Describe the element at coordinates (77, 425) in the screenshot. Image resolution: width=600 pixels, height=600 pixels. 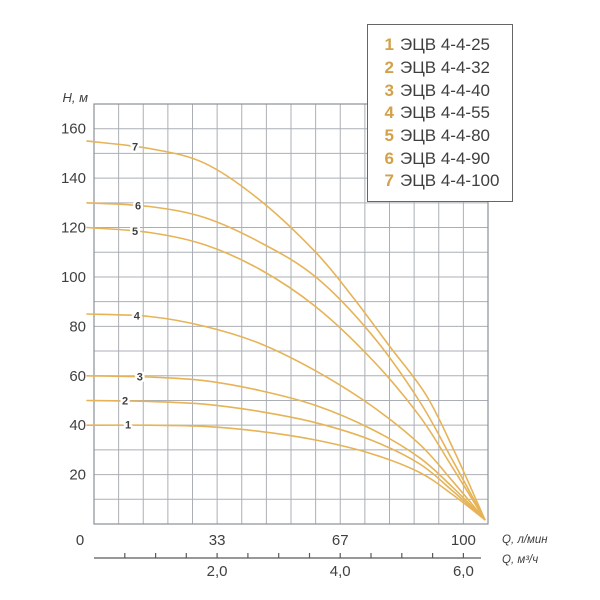
I see `y-tick-label: 40` at that location.